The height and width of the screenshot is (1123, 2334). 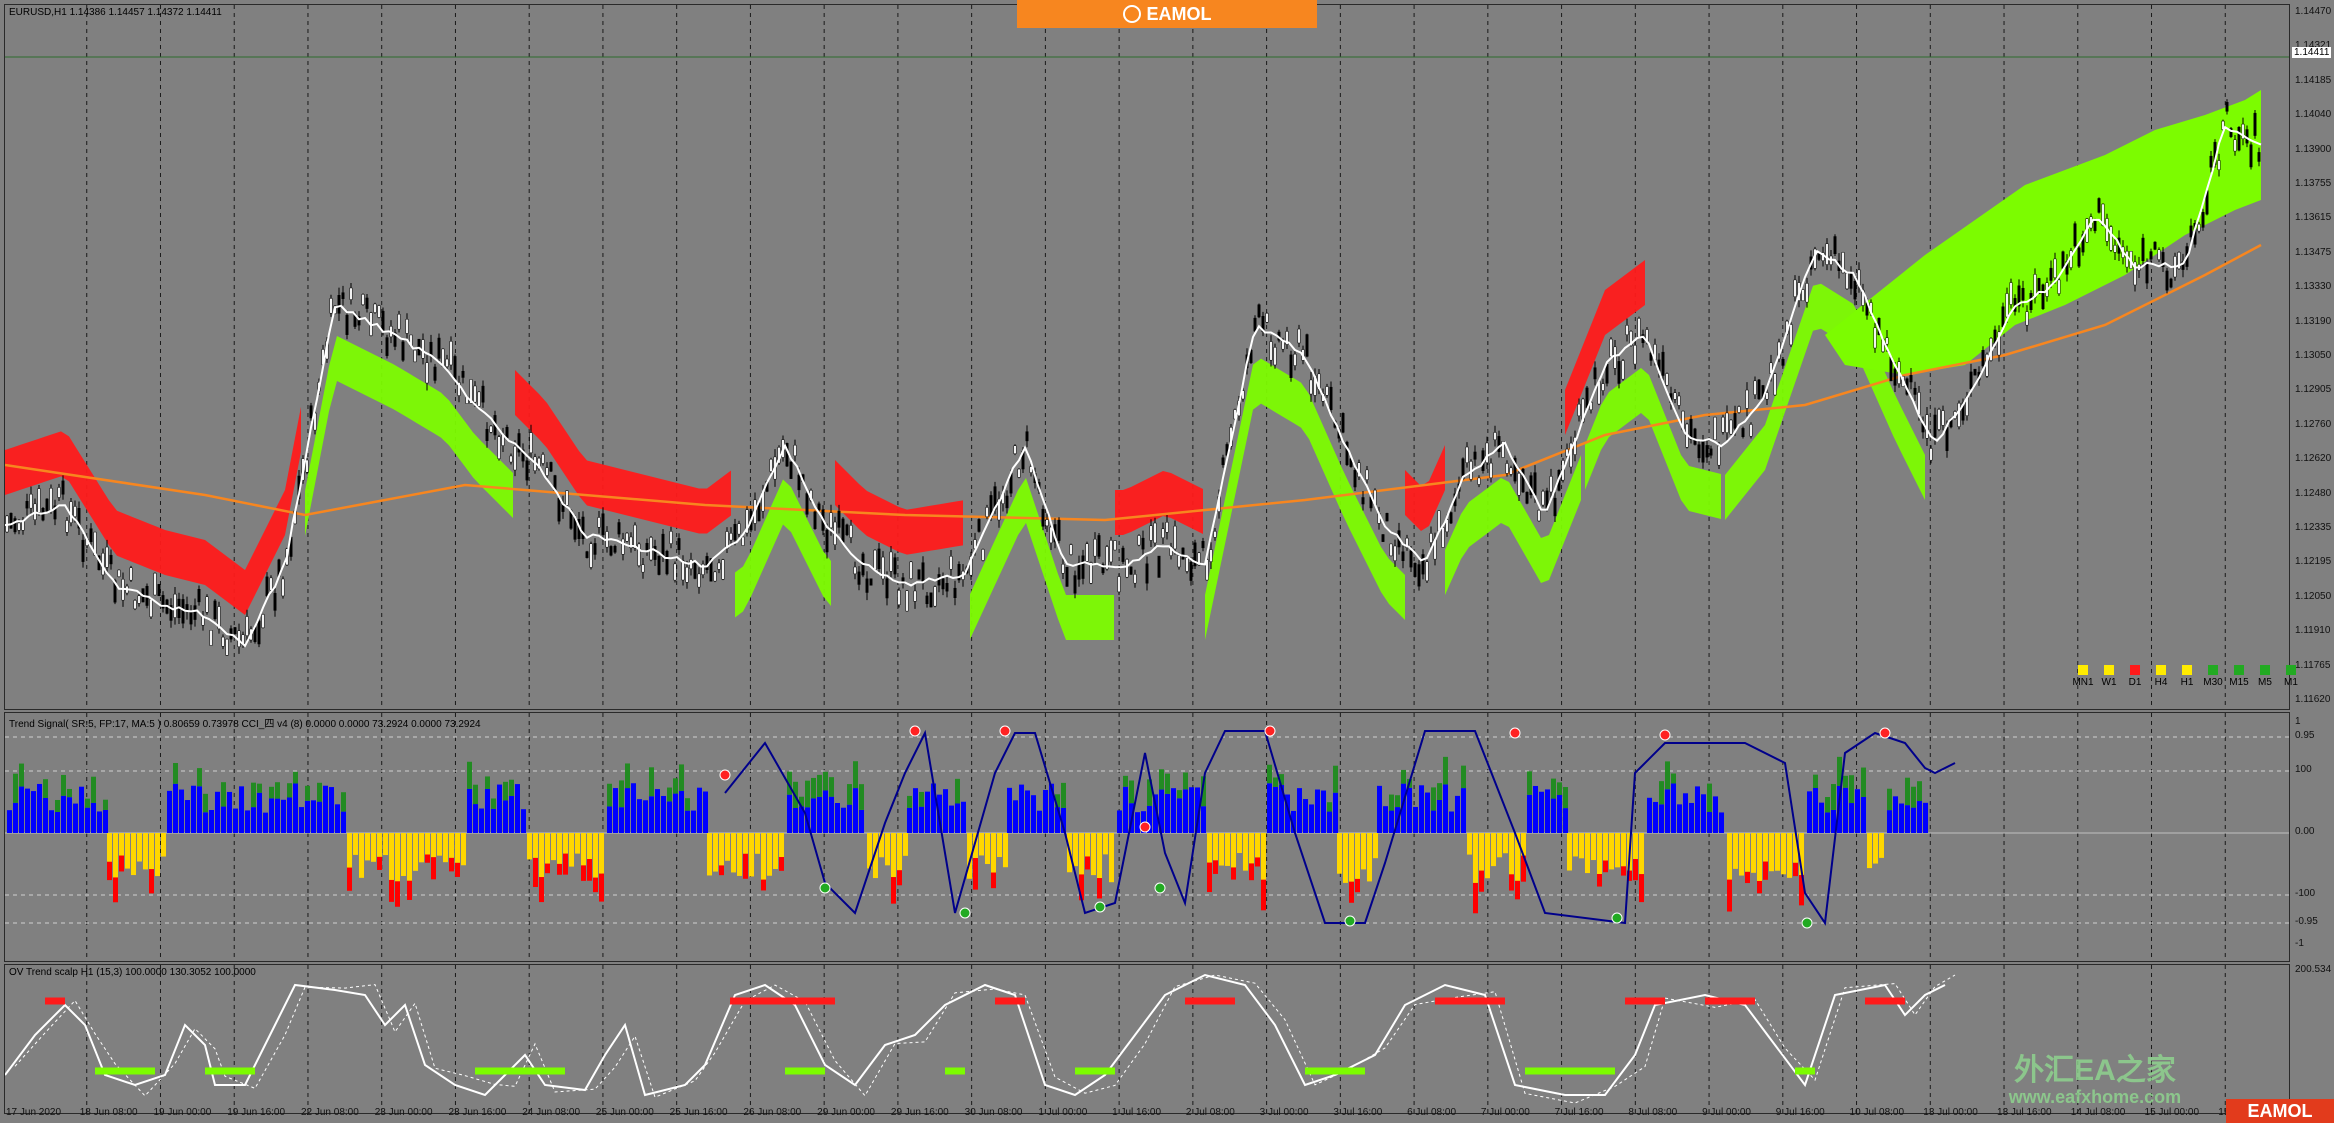 What do you see at coordinates (1159, 503) in the screenshot?
I see `ma-band` at bounding box center [1159, 503].